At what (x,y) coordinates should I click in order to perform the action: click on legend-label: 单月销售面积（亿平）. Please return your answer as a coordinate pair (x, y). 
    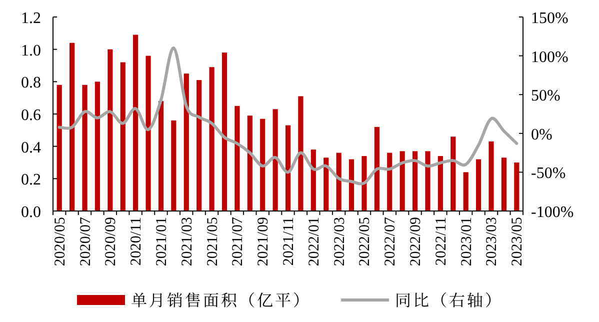
    Looking at the image, I should click on (221, 299).